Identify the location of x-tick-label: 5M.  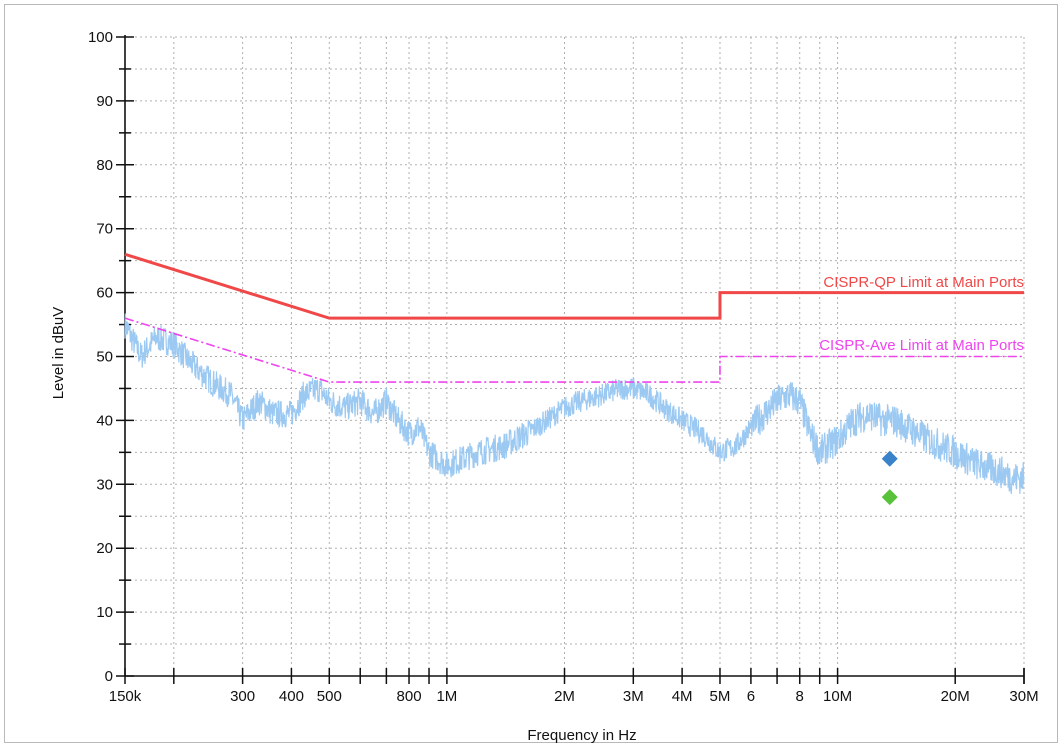
(720, 696).